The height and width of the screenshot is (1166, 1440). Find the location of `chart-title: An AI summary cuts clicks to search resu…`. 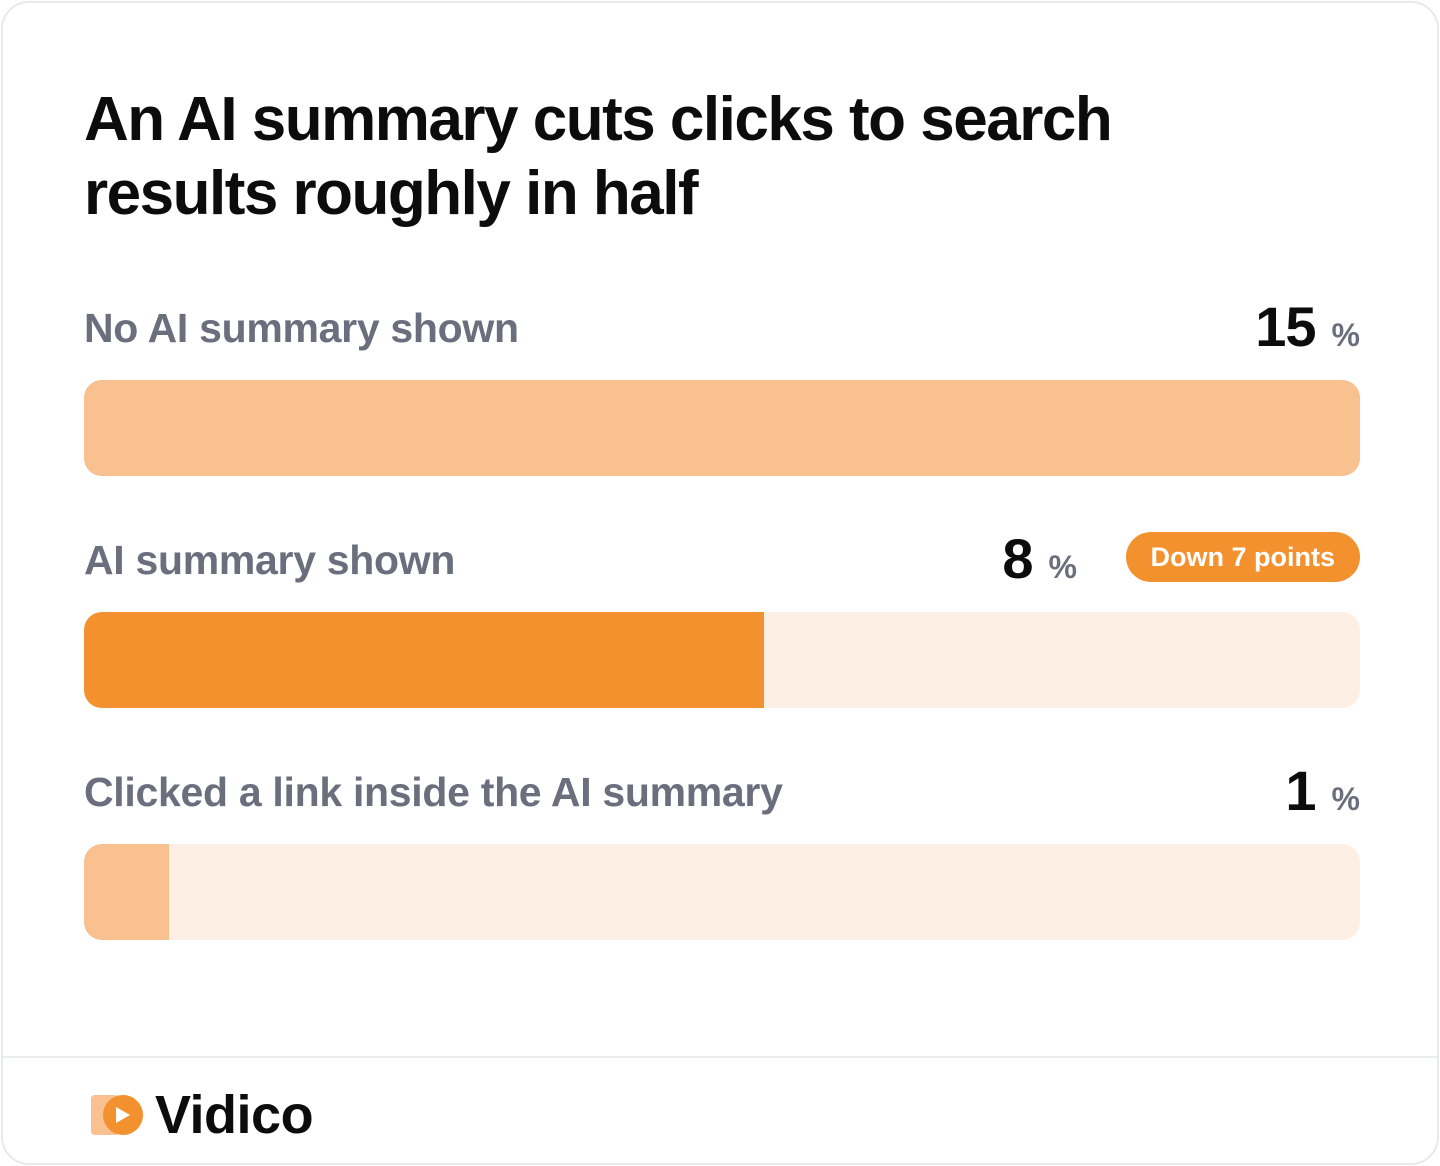

chart-title: An AI summary cuts clicks to search resu… is located at coordinates (598, 156).